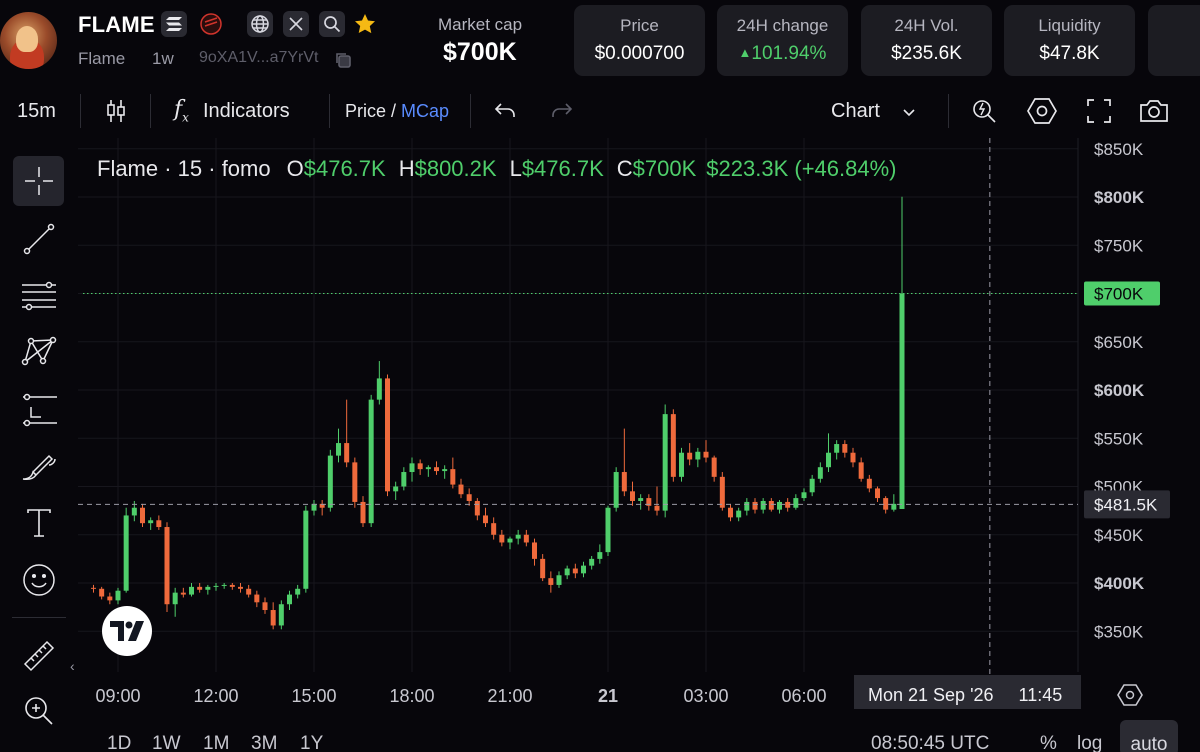  I want to click on drawing-tools-sidebar: ‹, so click(39, 445).